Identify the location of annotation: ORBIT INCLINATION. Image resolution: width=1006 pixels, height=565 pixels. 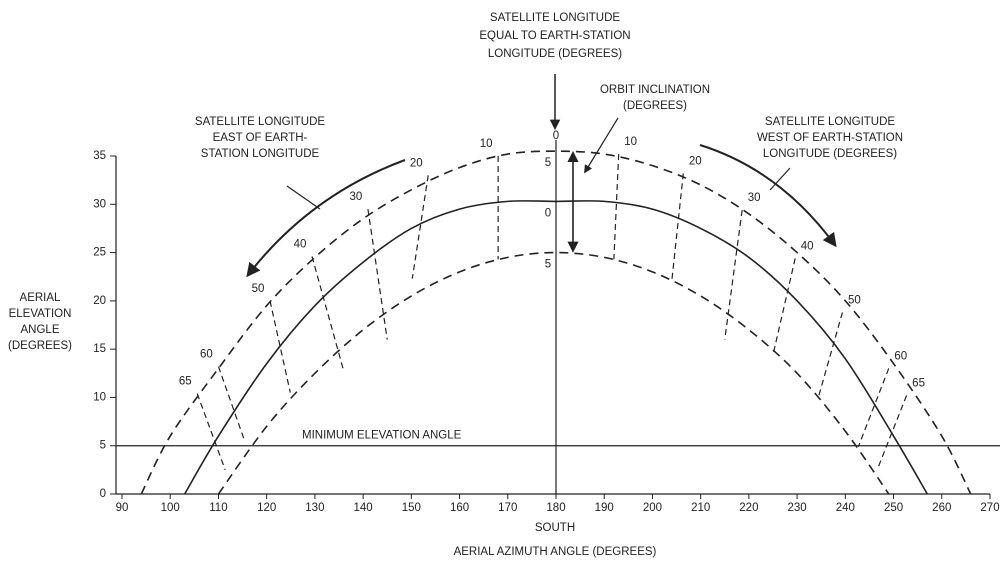
(655, 90).